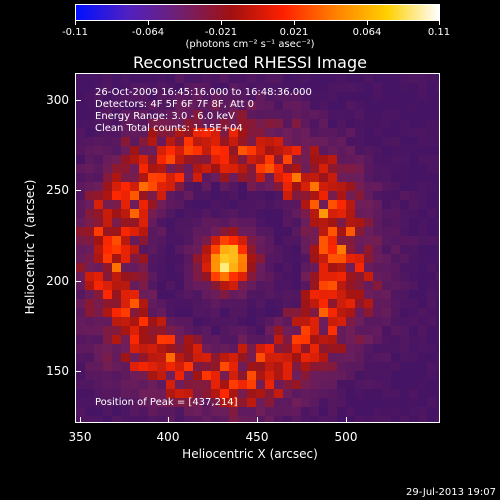  I want to click on colorbar-tick-label: 0.021, so click(294, 32).